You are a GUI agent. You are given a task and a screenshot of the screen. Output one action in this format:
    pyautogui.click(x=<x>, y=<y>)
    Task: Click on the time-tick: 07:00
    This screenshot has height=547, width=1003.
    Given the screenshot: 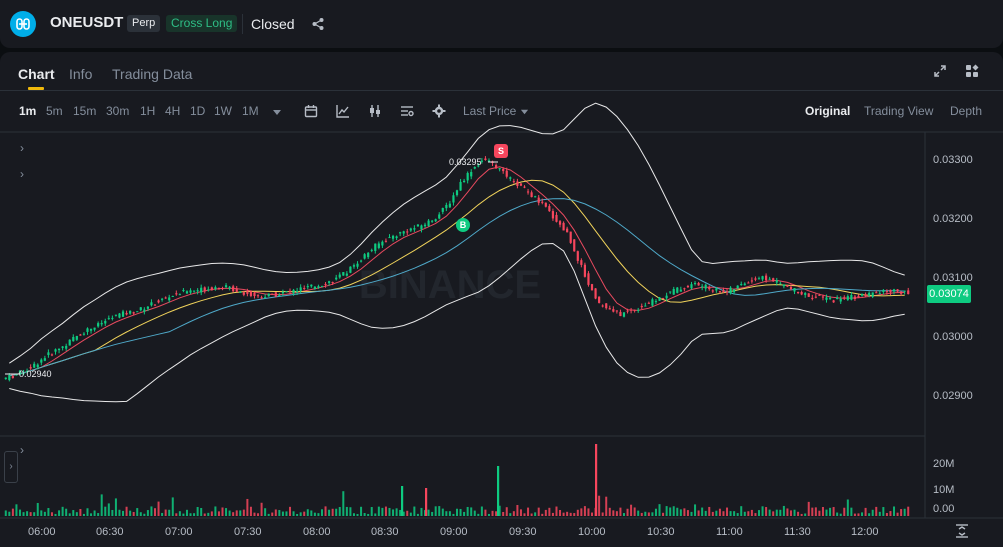 What is the action you would take?
    pyautogui.click(x=179, y=532)
    